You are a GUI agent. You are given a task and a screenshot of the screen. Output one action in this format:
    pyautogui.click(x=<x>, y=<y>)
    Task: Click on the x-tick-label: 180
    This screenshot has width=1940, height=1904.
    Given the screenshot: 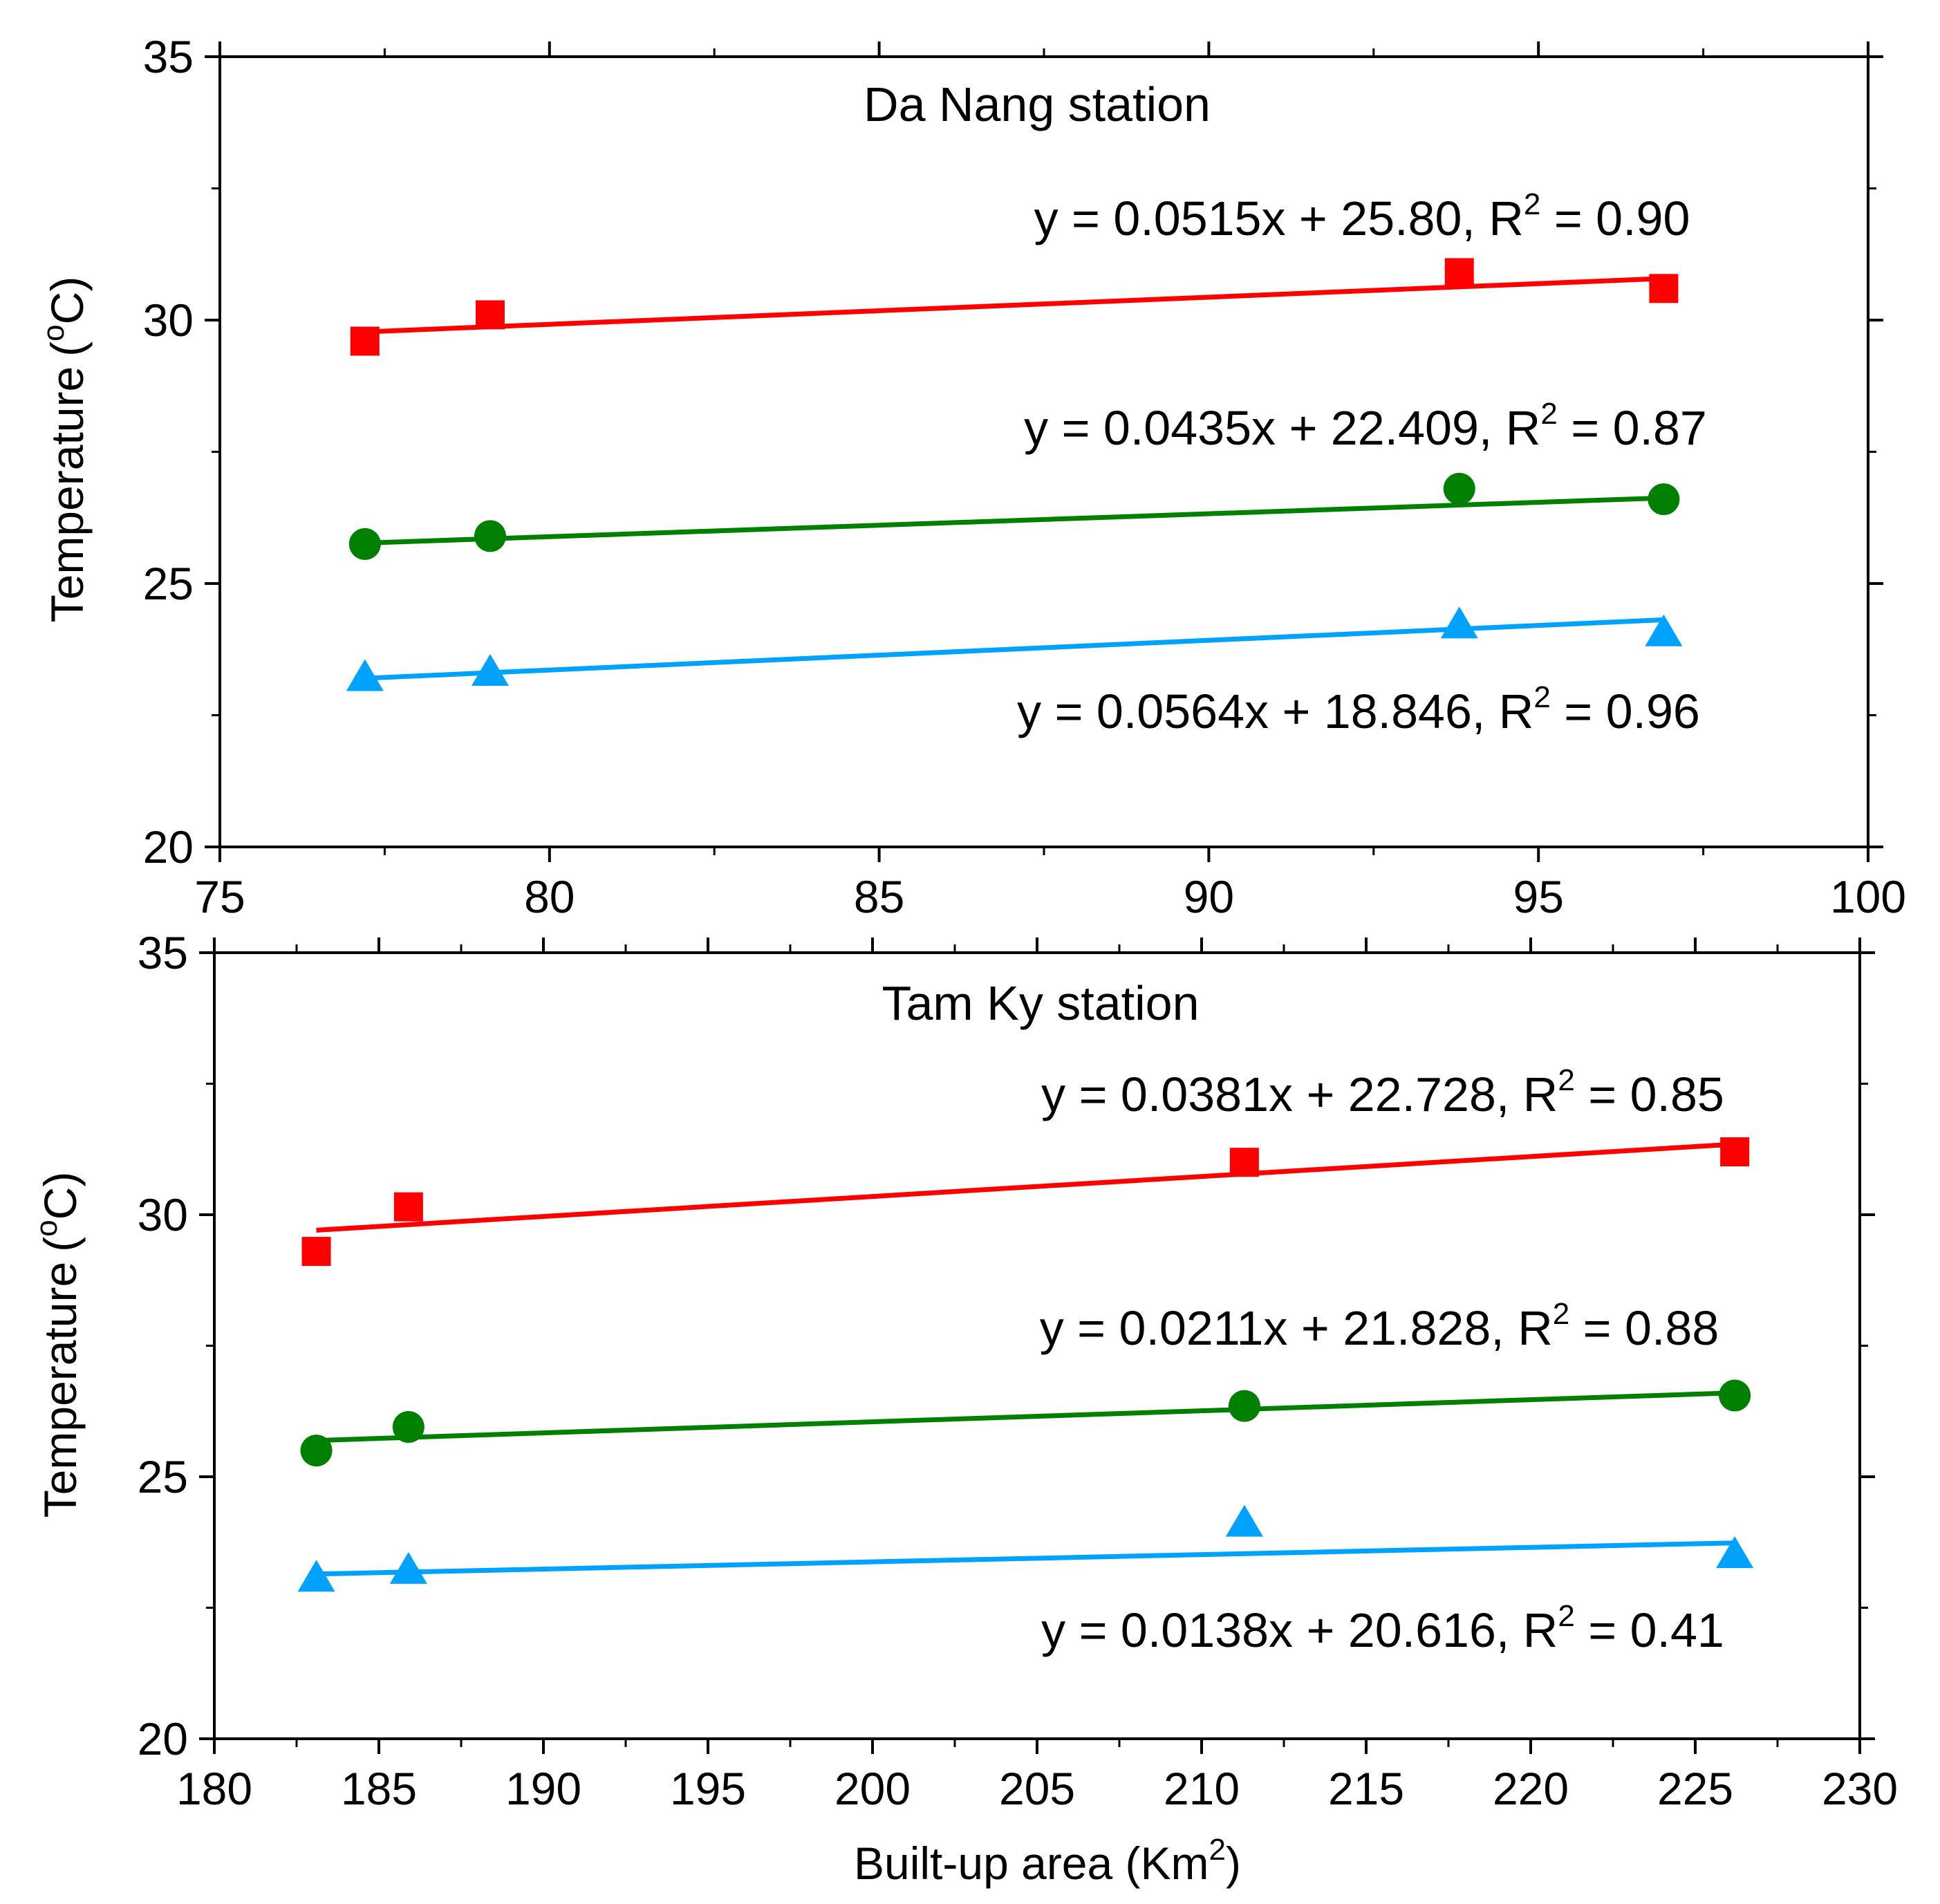 What is the action you would take?
    pyautogui.click(x=214, y=1788)
    